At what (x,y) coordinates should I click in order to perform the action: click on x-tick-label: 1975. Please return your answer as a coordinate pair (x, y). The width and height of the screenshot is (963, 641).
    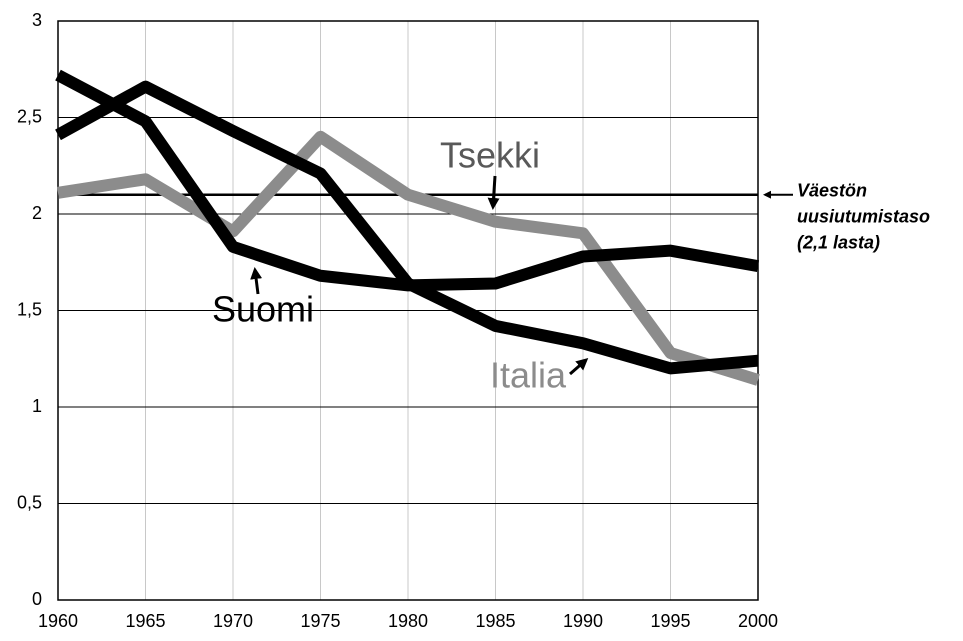
    Looking at the image, I should click on (320, 621).